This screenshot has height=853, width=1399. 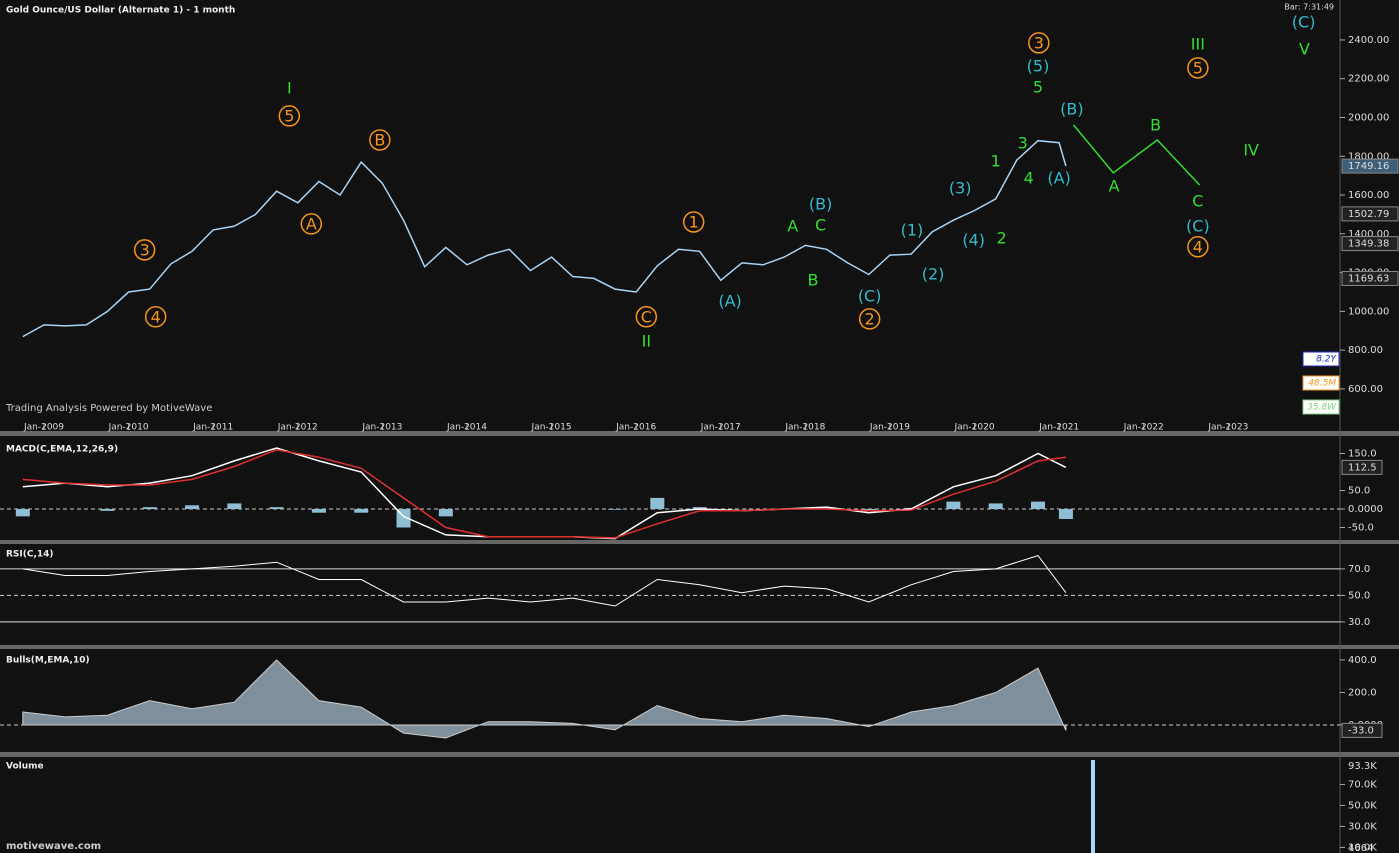 I want to click on x-tick-label: Jan-2011, so click(x=212, y=428).